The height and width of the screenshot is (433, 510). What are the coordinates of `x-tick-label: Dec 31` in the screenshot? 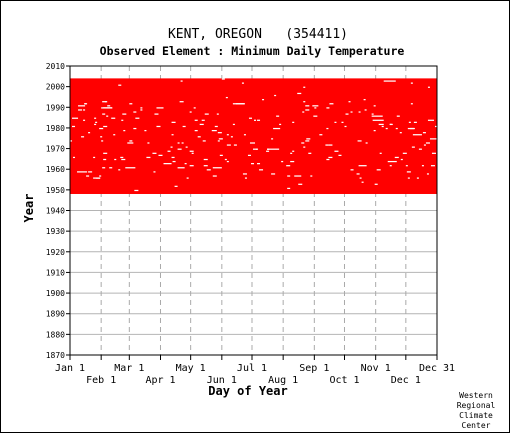 It's located at (437, 368).